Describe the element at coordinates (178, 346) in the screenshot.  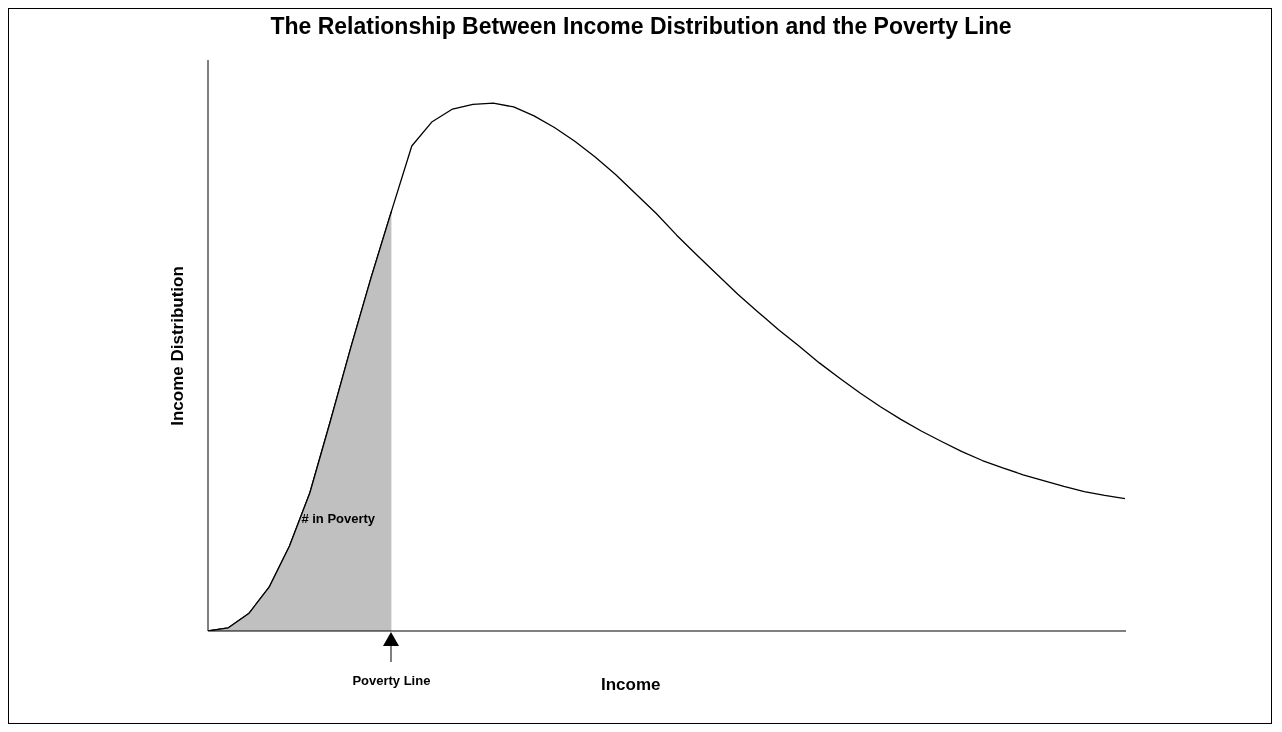
I see `y-axis-title: Income Distribution` at that location.